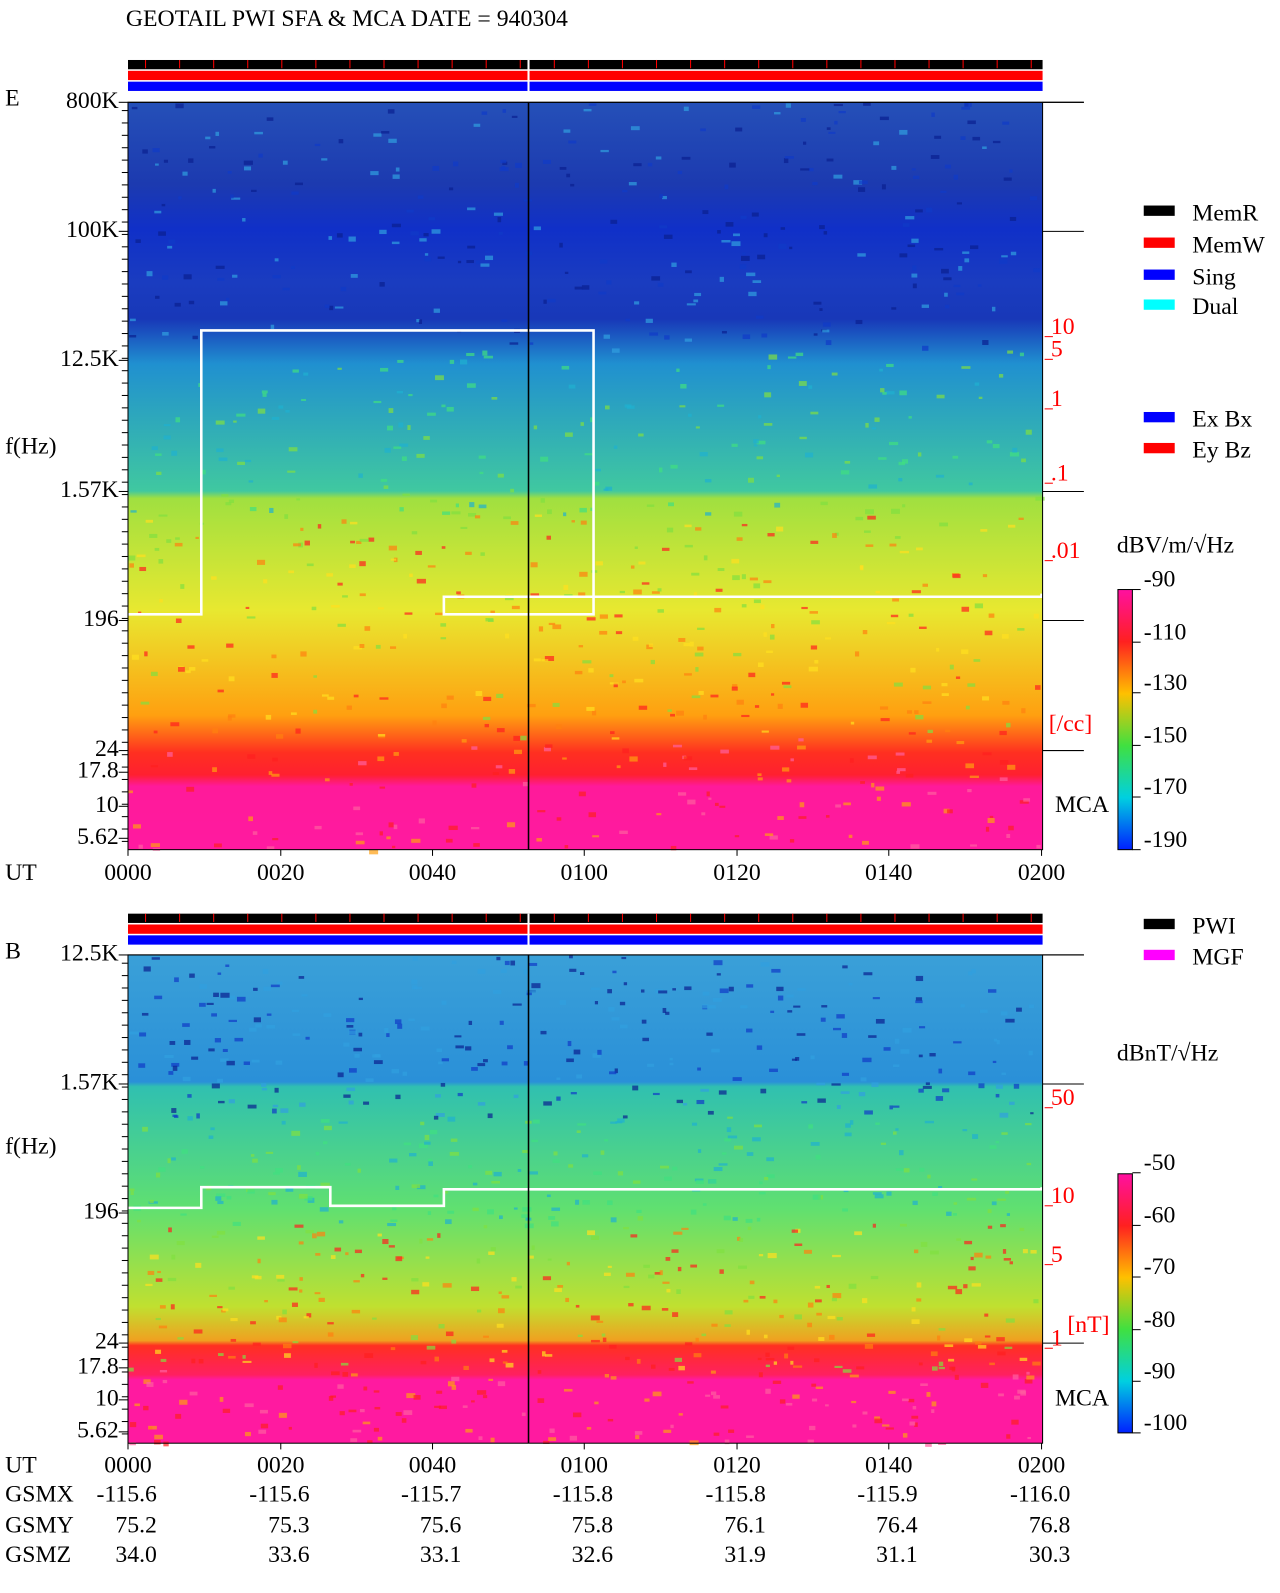 The height and width of the screenshot is (1593, 1280). What do you see at coordinates (1215, 307) in the screenshot?
I see `legend-label: Dual` at bounding box center [1215, 307].